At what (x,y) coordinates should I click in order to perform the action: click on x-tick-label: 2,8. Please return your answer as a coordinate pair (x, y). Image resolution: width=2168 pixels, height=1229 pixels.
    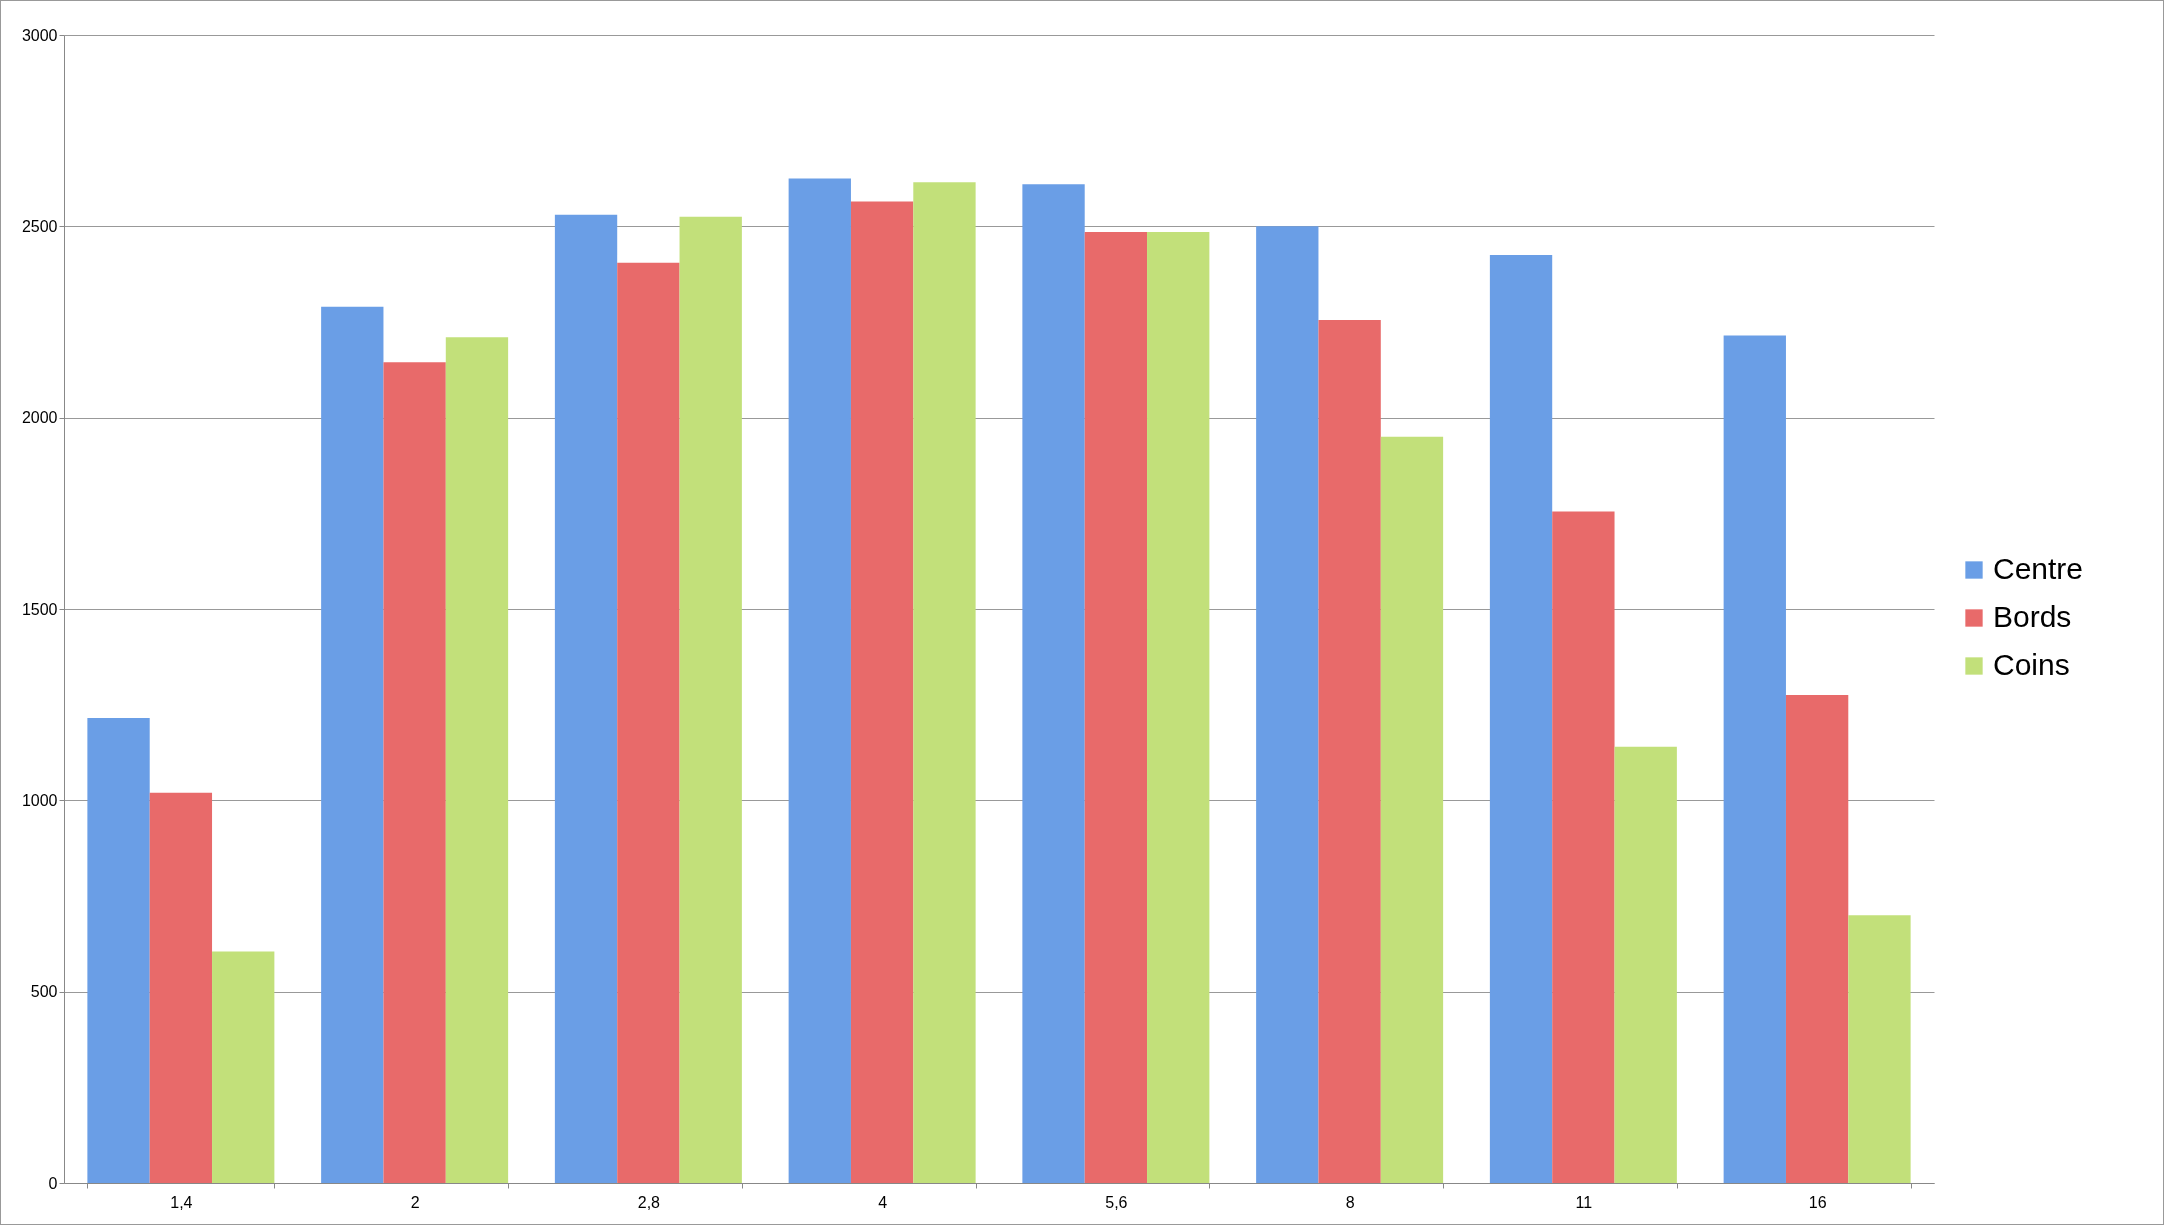
    Looking at the image, I should click on (649, 1202).